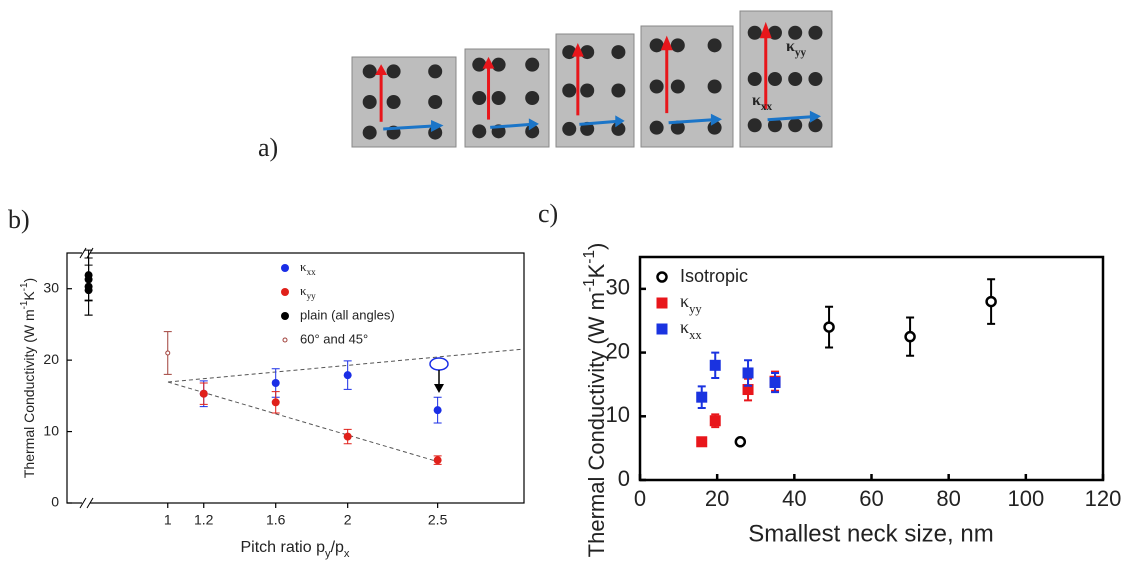  What do you see at coordinates (51, 287) in the screenshot?
I see `y-tick-label: 30` at bounding box center [51, 287].